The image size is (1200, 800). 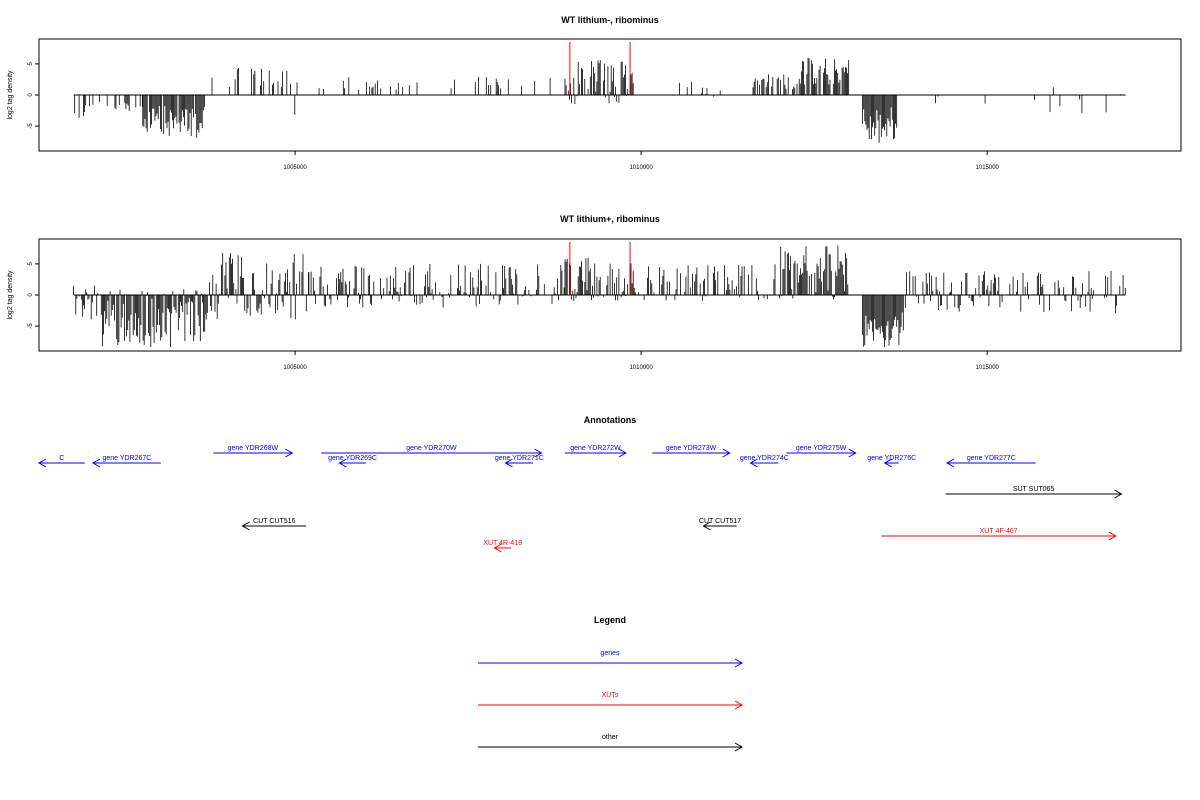 What do you see at coordinates (691, 448) in the screenshot?
I see `feature-label: gene YDR273W` at bounding box center [691, 448].